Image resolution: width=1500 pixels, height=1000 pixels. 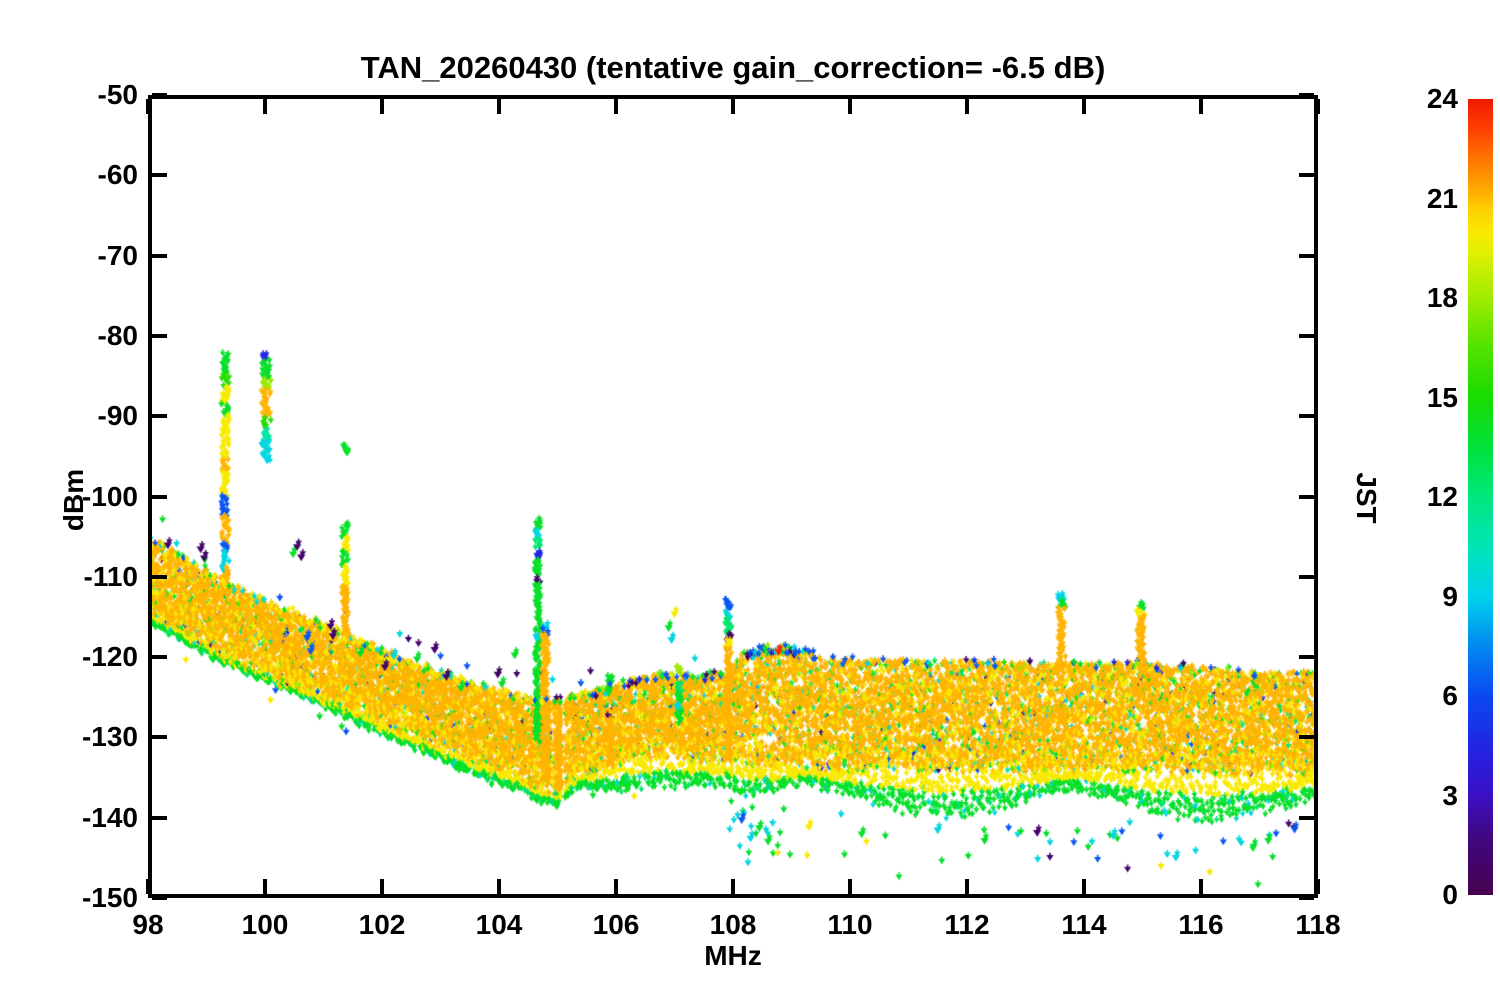 I want to click on x-tick-label: 114, so click(x=1084, y=924).